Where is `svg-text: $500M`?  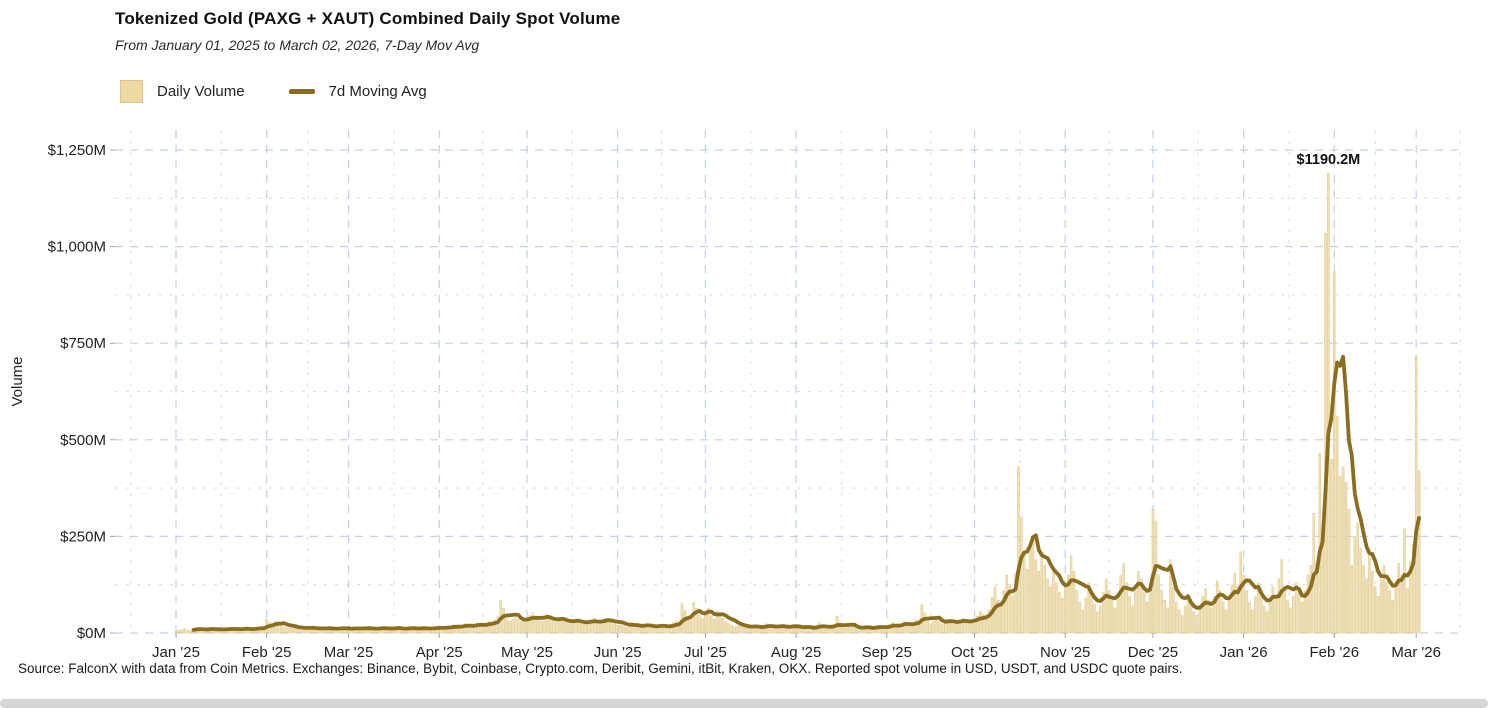
svg-text: $500M is located at coordinates (83, 440).